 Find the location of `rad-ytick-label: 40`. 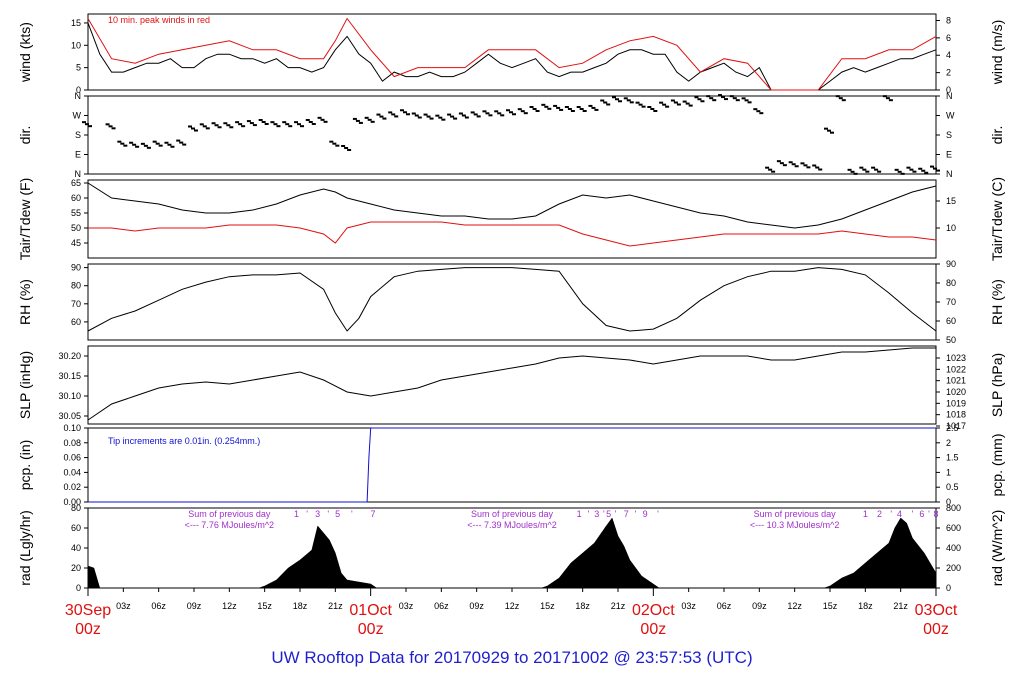

rad-ytick-label: 40 is located at coordinates (76, 548).